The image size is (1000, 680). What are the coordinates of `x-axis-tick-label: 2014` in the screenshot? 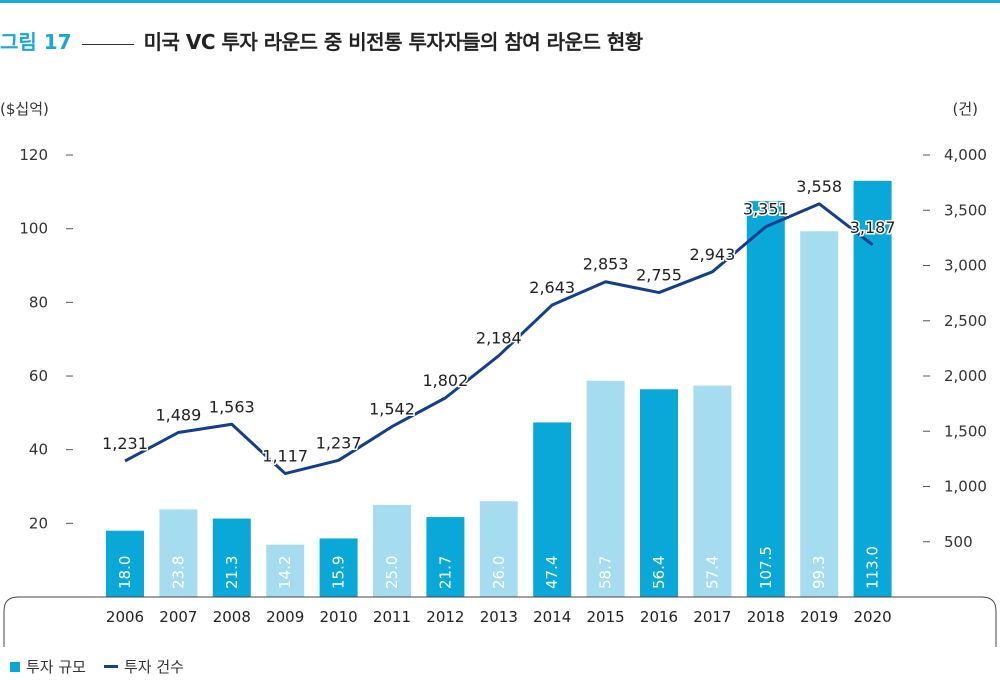 It's located at (552, 617).